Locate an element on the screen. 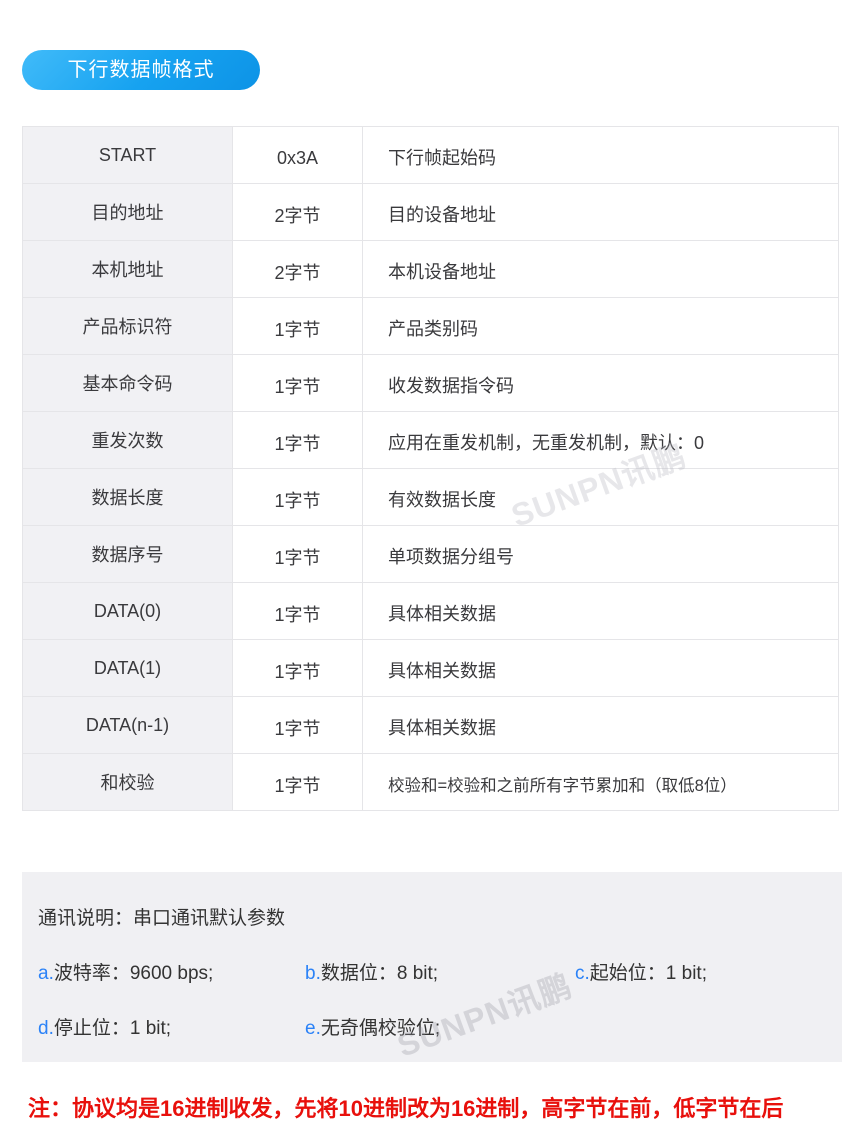 This screenshot has height=1143, width=860. table-row: DATA(1) 1字节 具体相关数据 is located at coordinates (430, 668).